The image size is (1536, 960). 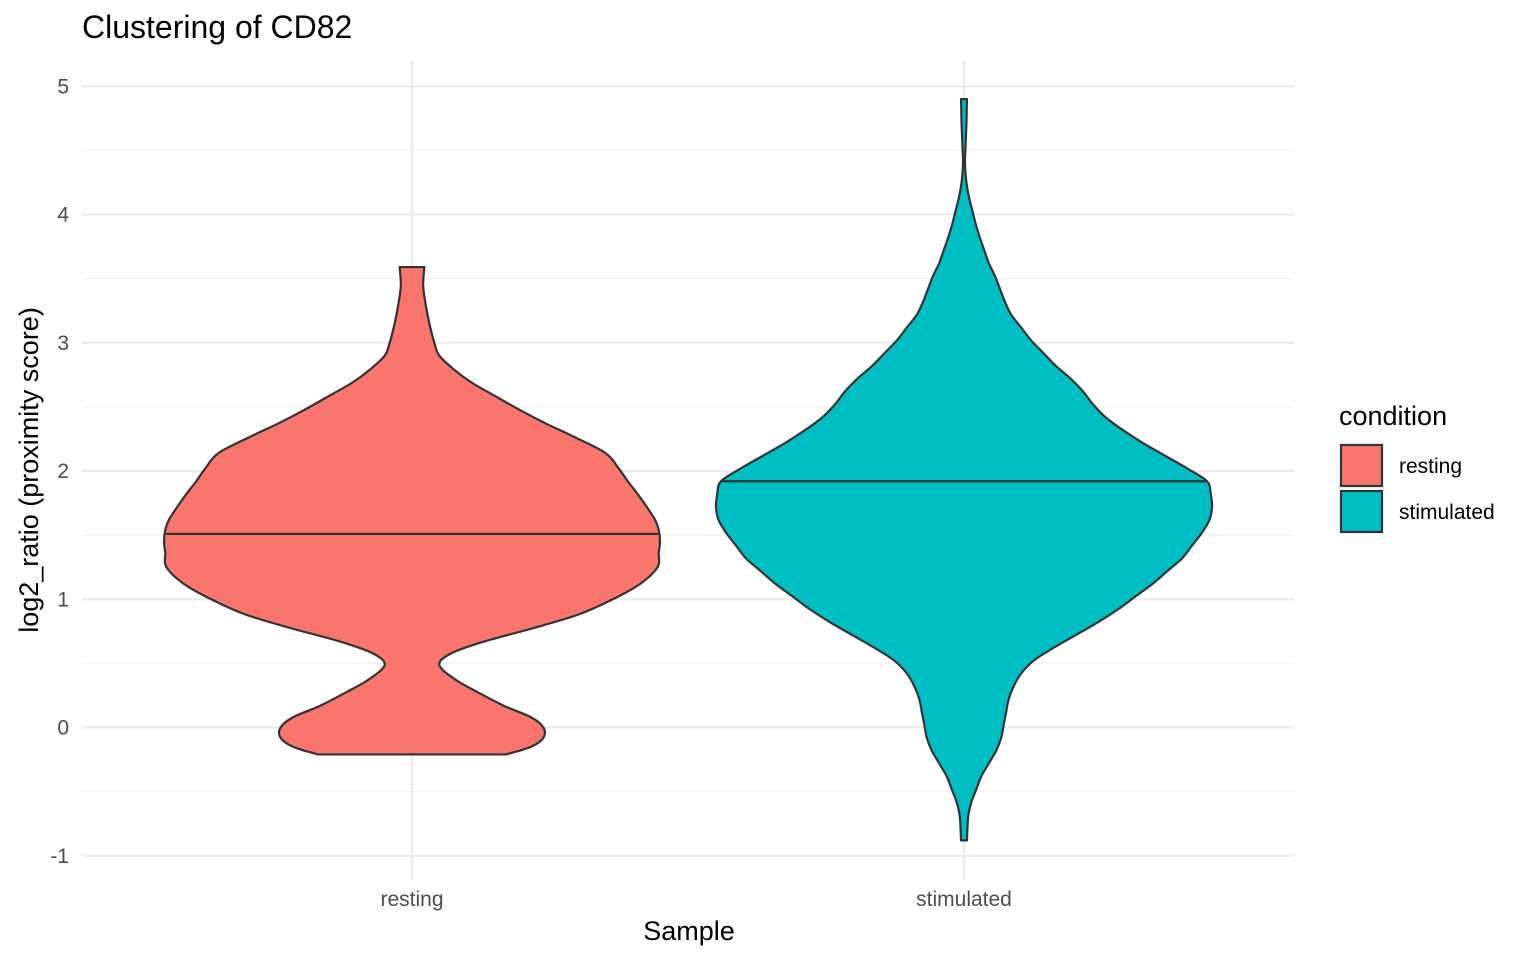 I want to click on legend-swatch-stimulated, so click(x=1361, y=511).